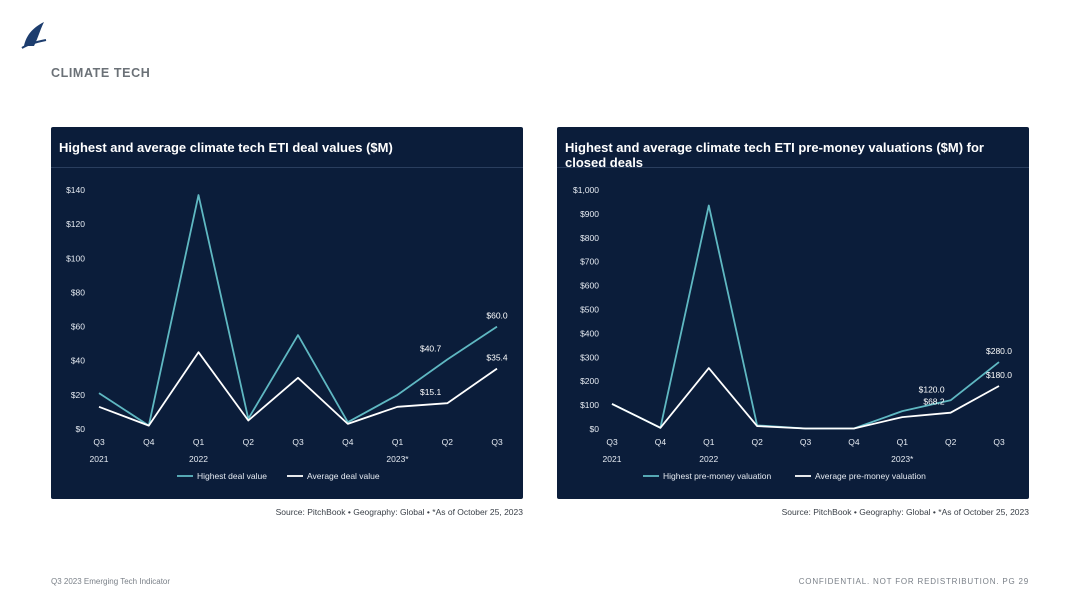 This screenshot has height=608, width=1080. I want to click on section-title: CLIMATE TECH, so click(101, 73).